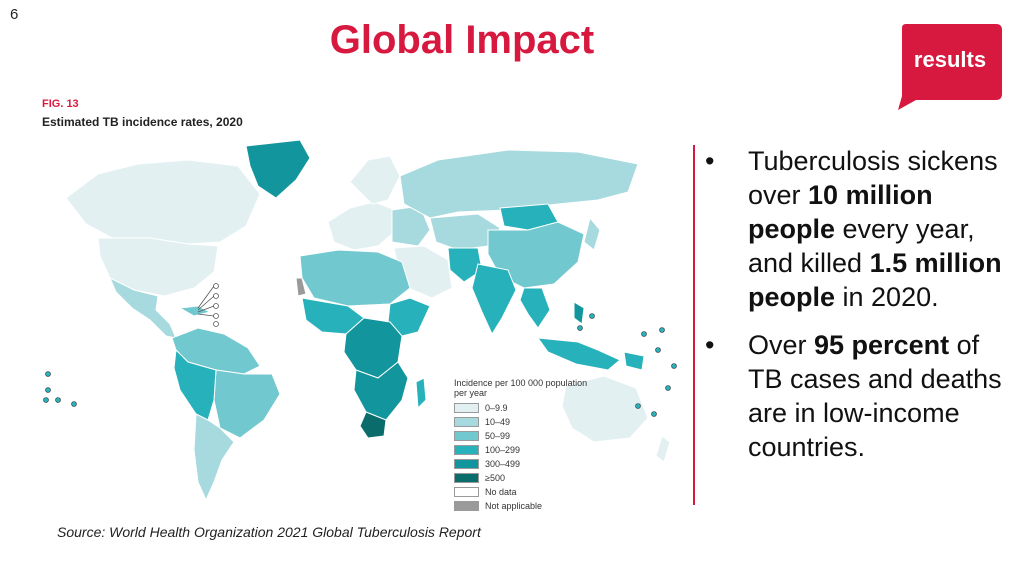 Image resolution: width=1024 pixels, height=576 pixels. I want to click on legend-row: ≥500, so click(524, 478).